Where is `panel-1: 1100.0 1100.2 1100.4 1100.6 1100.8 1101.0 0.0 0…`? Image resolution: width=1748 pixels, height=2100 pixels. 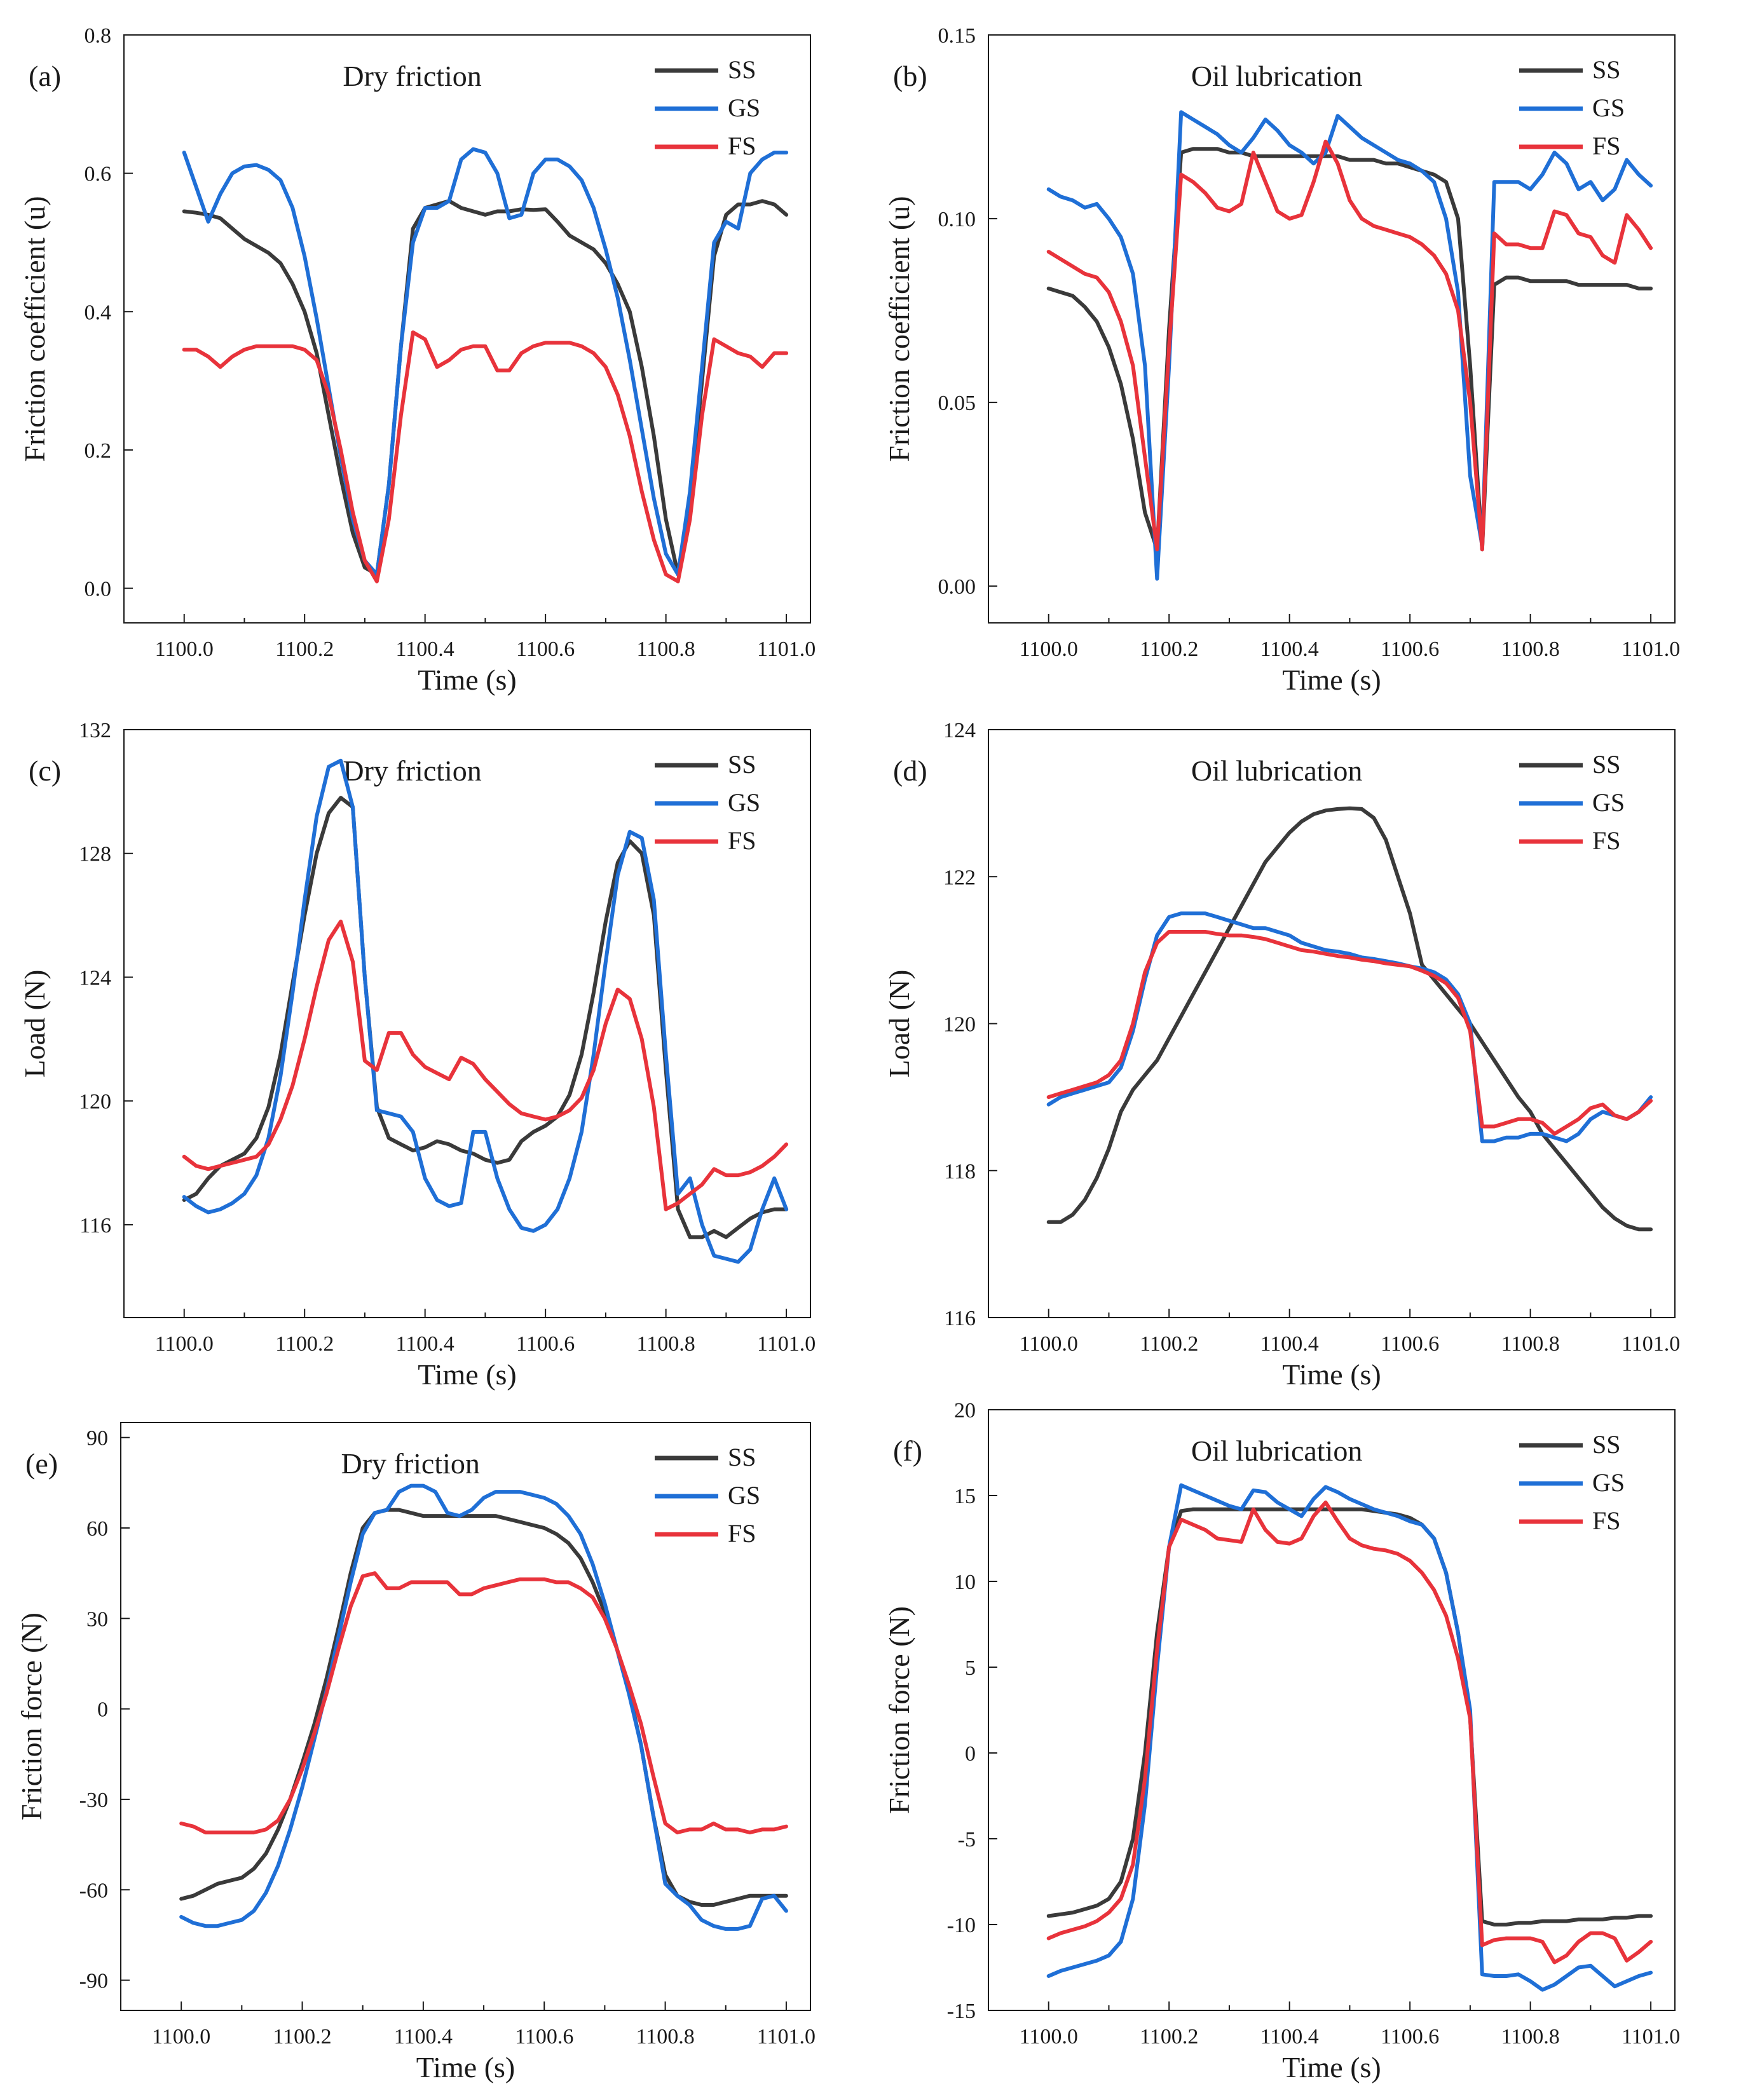
panel-1: 1100.0 1100.2 1100.4 1100.6 1100.8 1101.0 0.0 0… is located at coordinates (417, 360).